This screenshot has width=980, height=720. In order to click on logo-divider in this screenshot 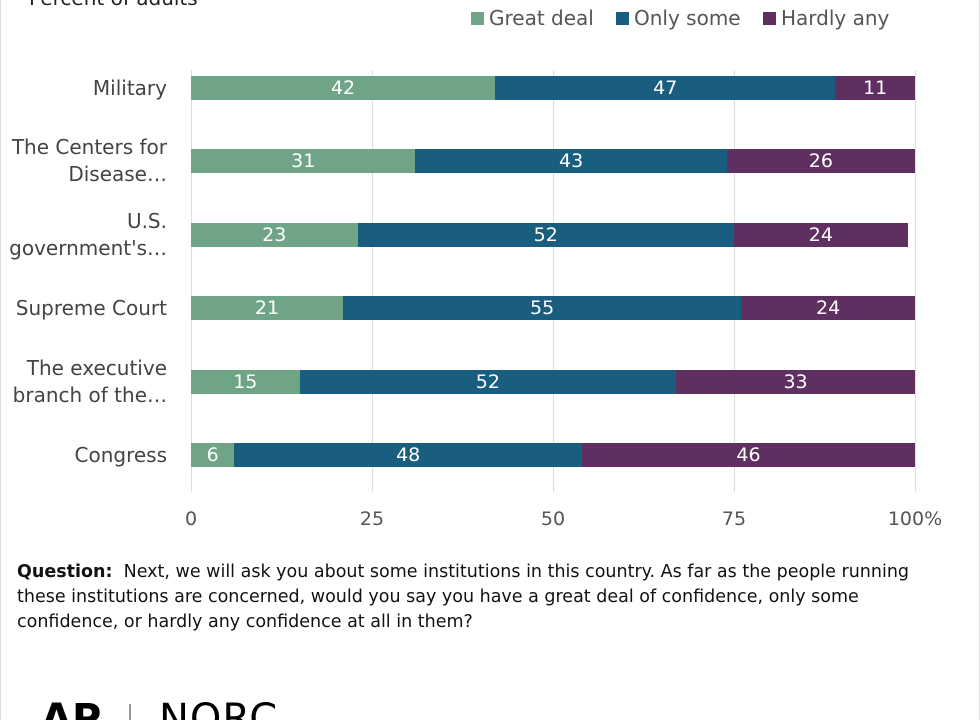, I will do `click(130, 712)`.